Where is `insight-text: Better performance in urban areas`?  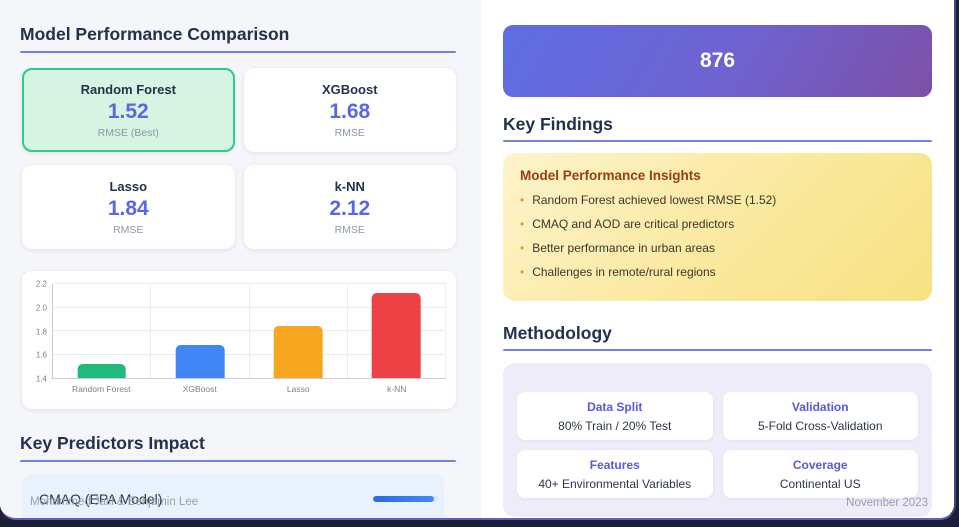
insight-text: Better performance in urban areas is located at coordinates (623, 248).